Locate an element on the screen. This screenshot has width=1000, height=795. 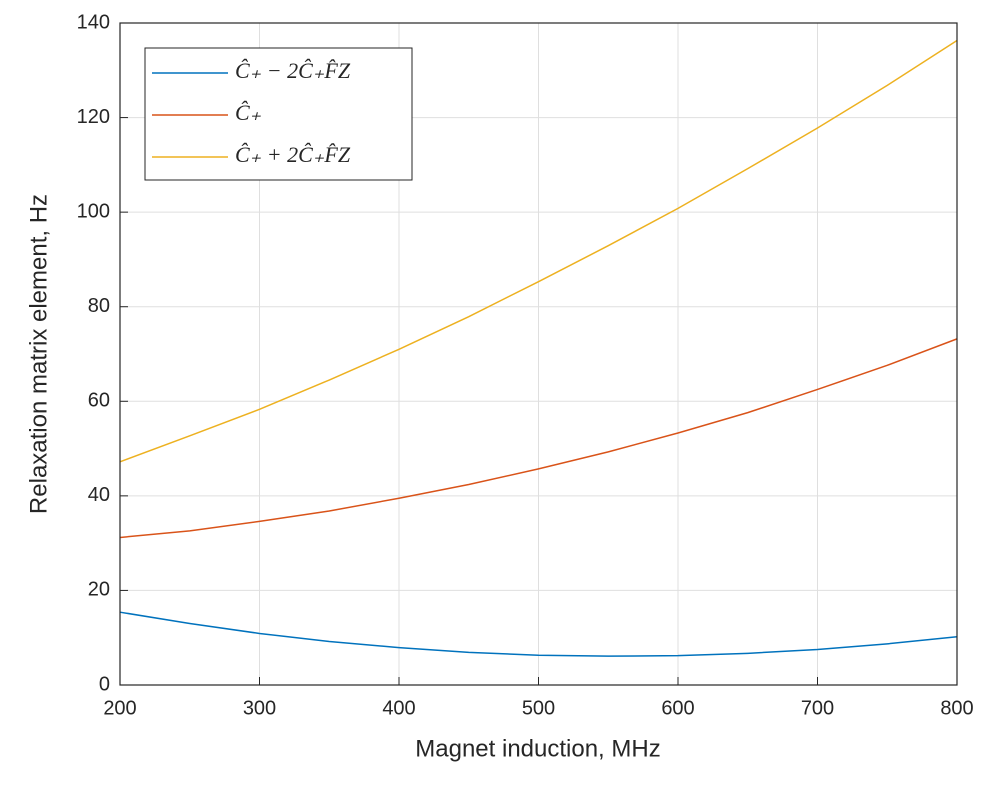
legend: Ĉ₊ − 2Ĉ₊F̂Z Ĉ₊ Ĉ₊ + 2Ĉ₊F̂Z is located at coordinates (278, 114).